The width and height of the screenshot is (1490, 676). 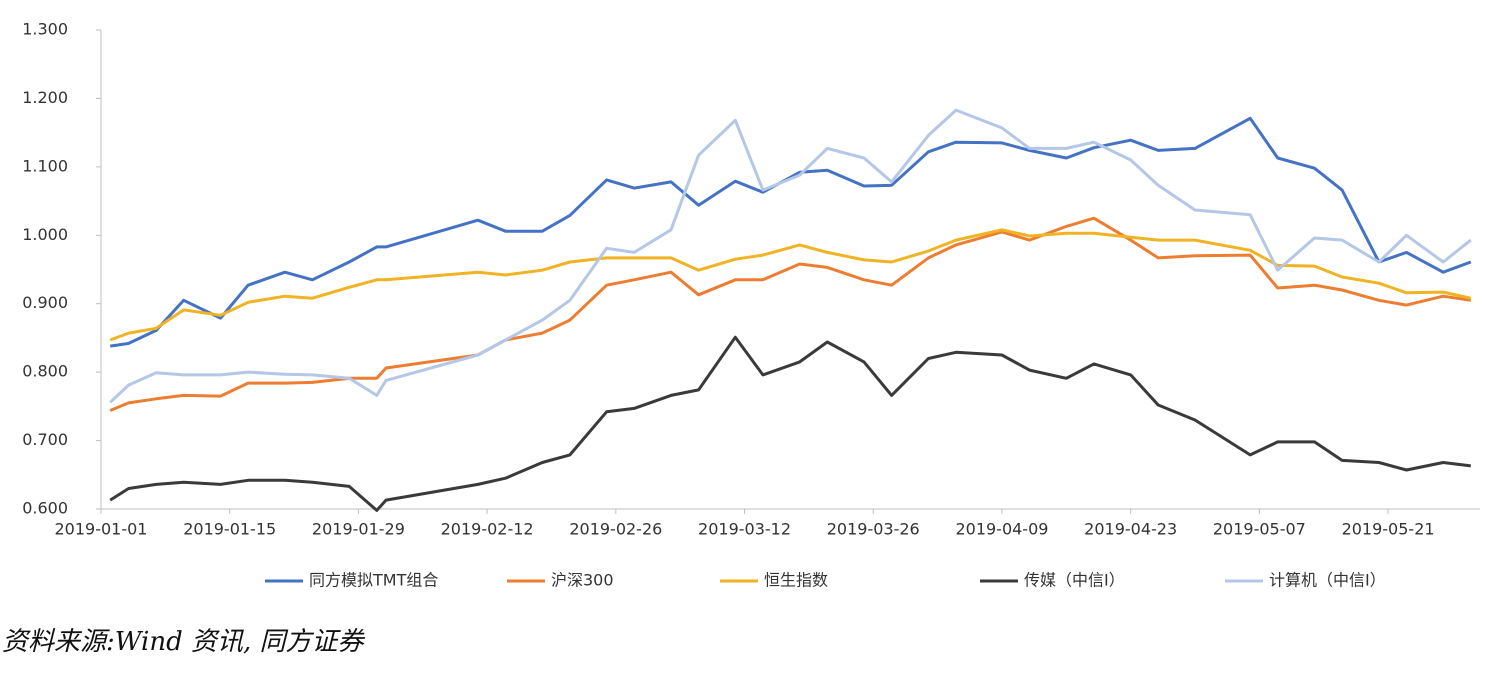 I want to click on x-tick-label: 2019-04-23, so click(x=1130, y=529).